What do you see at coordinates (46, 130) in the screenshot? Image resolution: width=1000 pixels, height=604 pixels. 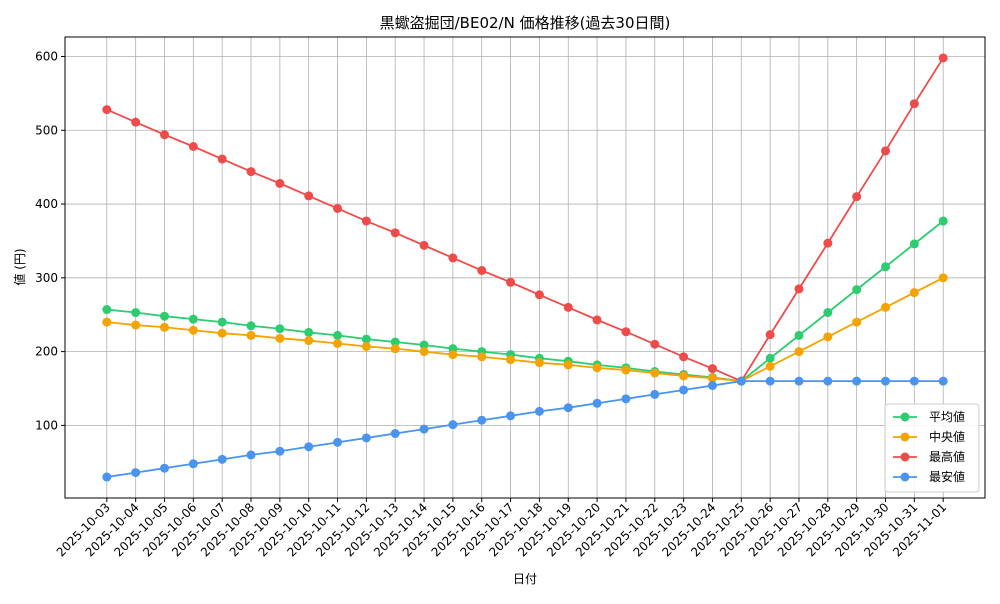 I see `y-tick-label: 500` at bounding box center [46, 130].